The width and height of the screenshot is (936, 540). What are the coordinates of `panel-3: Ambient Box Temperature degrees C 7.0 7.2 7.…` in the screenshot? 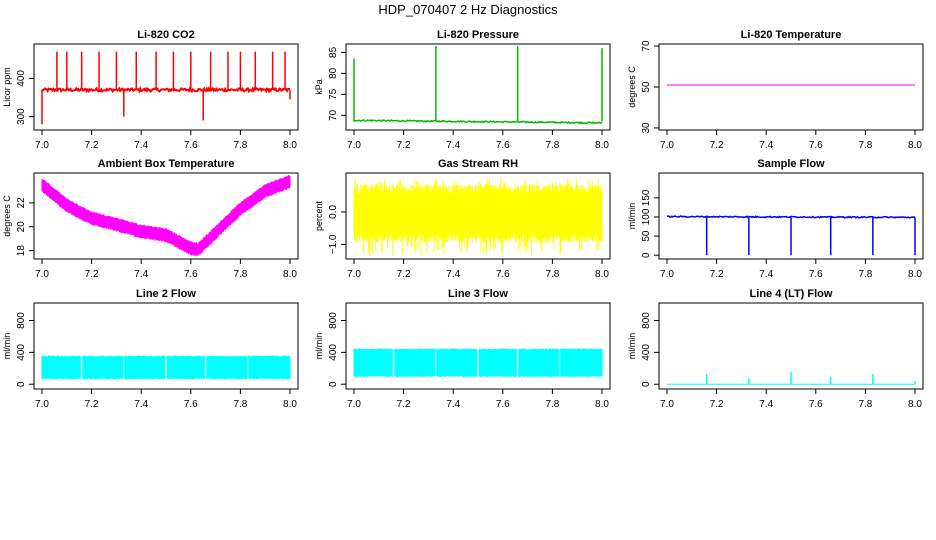 It's located at (150, 219).